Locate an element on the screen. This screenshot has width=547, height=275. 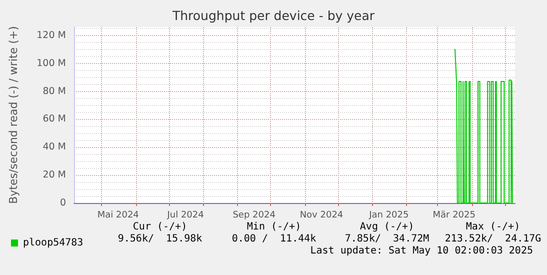
y-tick-label: 60 M is located at coordinates (54, 119).